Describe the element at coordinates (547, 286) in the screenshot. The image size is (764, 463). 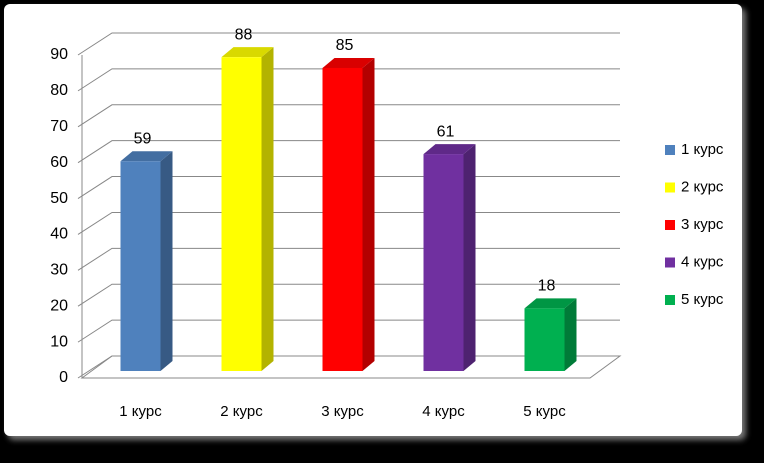
I see `value-label: 18` at that location.